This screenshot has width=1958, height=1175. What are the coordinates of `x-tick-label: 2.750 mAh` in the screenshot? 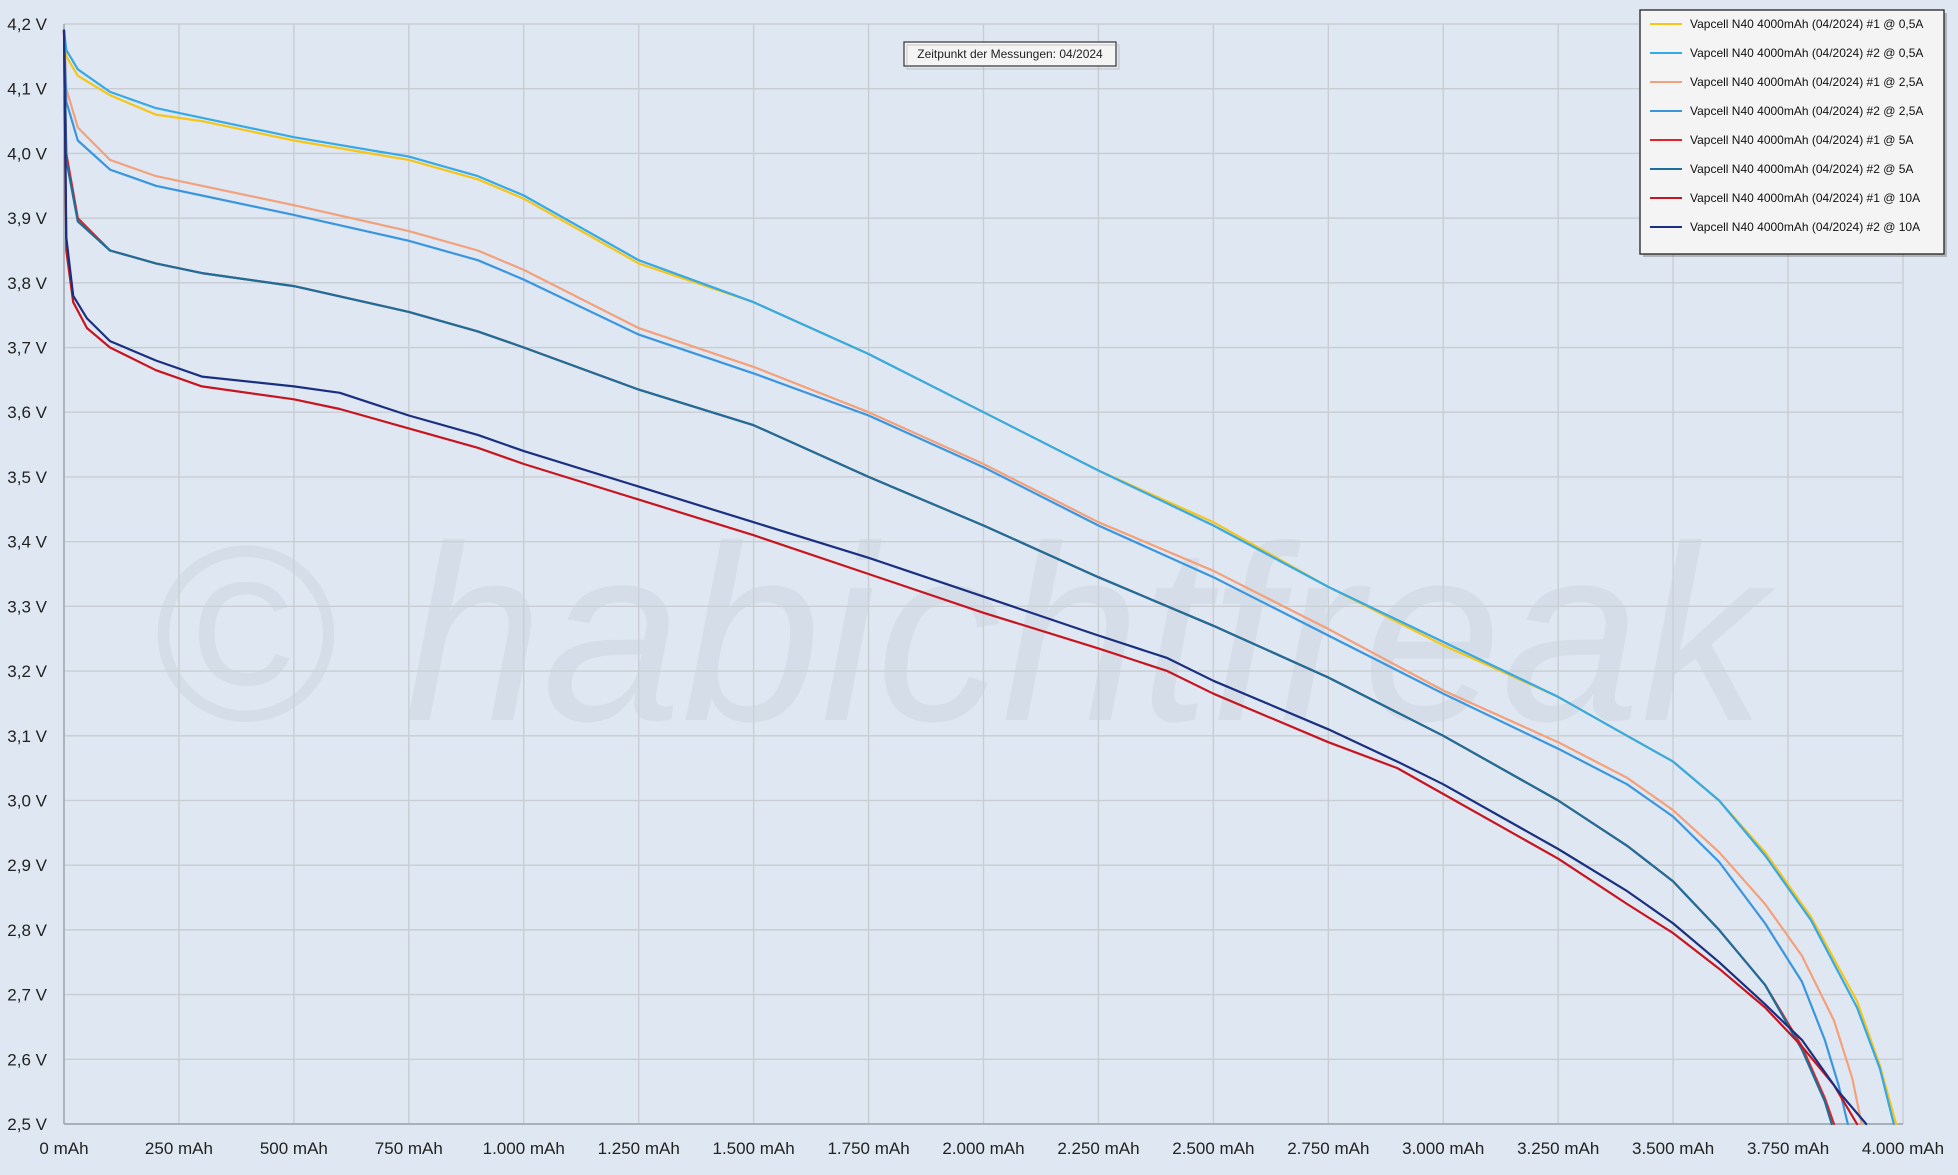 It's located at (1328, 1148).